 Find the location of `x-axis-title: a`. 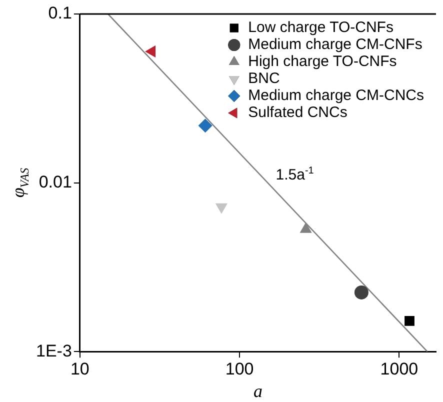

x-axis-title: a is located at coordinates (257, 391).